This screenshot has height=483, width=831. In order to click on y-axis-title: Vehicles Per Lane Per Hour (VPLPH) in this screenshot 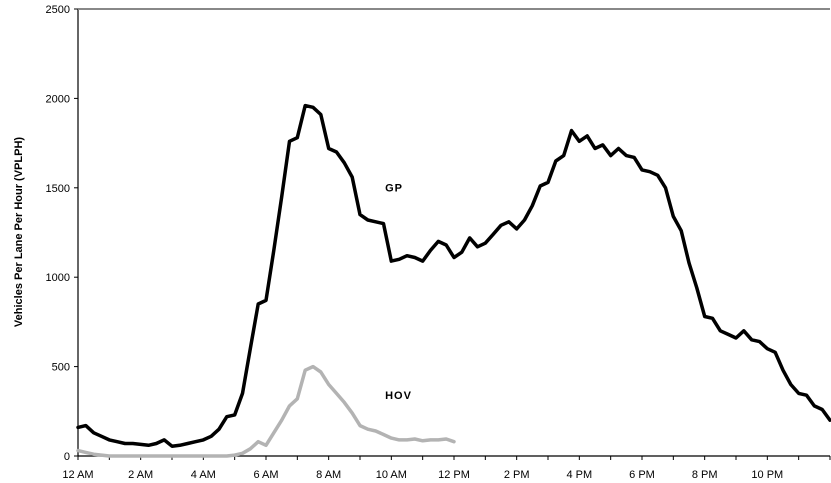, I will do `click(19, 232)`.